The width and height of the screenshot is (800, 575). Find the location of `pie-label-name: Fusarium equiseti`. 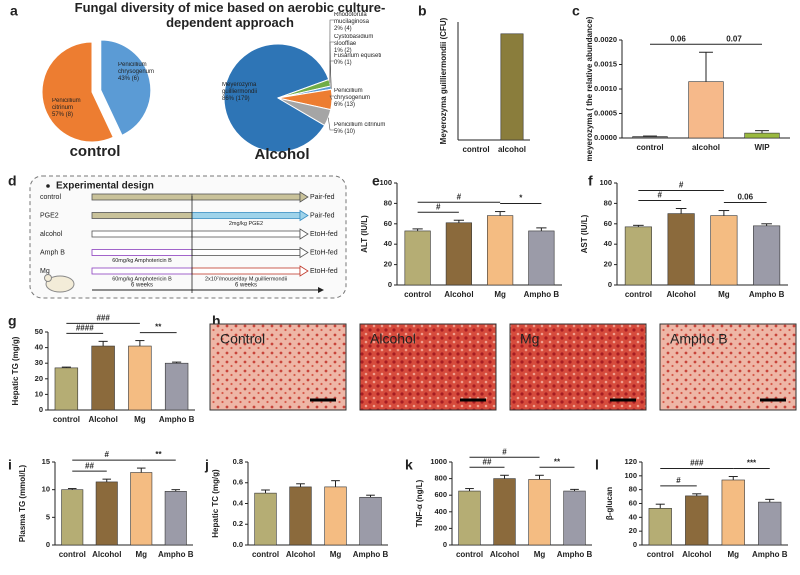

pie-label-name: Fusarium equiseti is located at coordinates (358, 56).